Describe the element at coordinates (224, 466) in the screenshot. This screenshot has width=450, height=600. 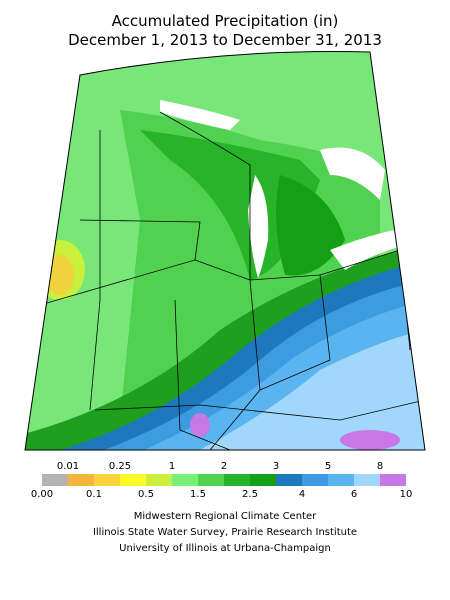
I see `legend-label-upper: 2` at that location.